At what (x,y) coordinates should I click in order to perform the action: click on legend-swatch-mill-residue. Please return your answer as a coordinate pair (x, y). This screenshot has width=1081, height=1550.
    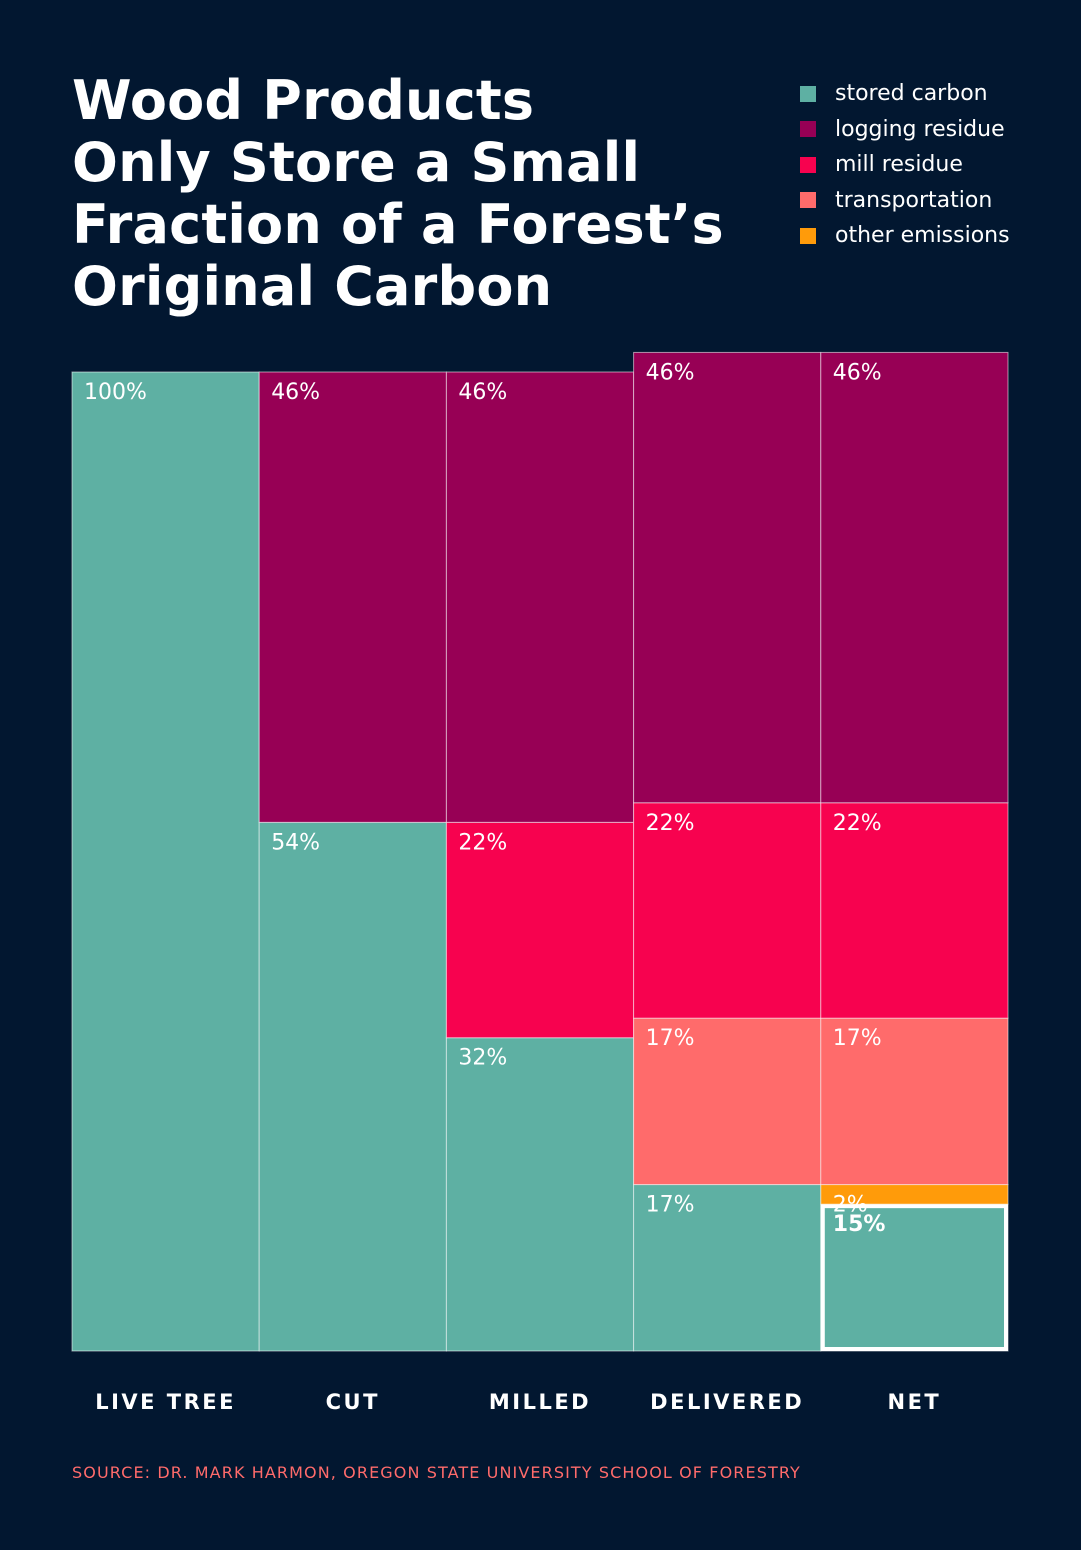
    Looking at the image, I should click on (808, 164).